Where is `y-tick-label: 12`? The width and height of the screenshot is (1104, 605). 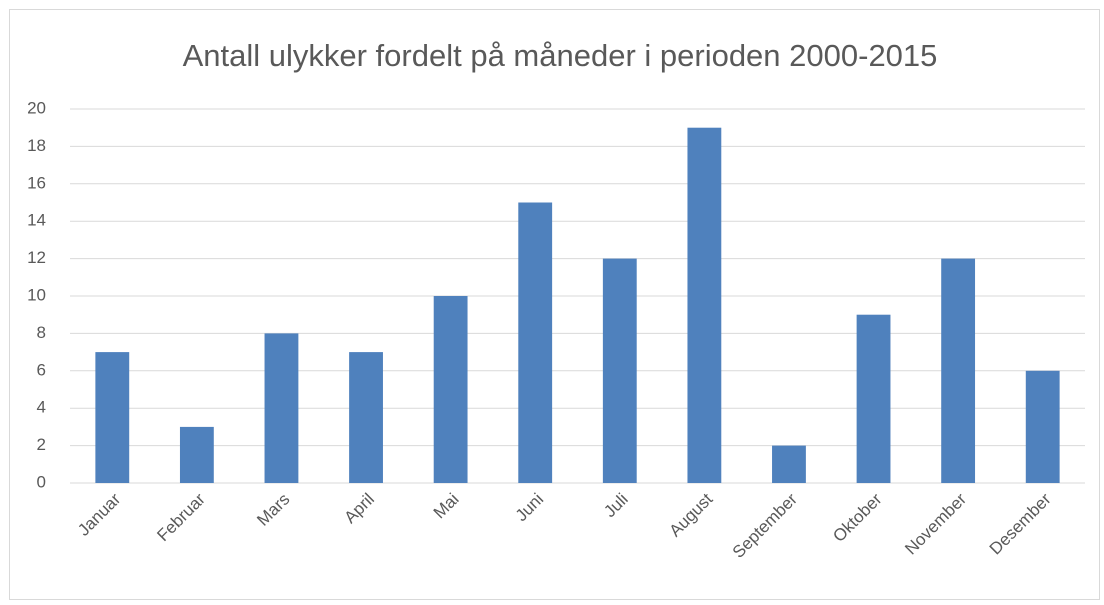 y-tick-label: 12 is located at coordinates (36, 257).